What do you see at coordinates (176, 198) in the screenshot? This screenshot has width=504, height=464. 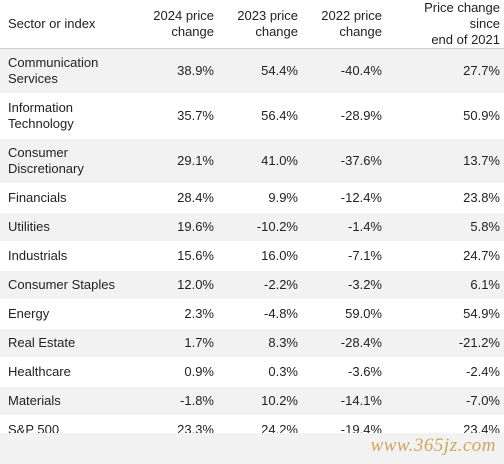 I see `value-cell-y2024: 28.4%` at bounding box center [176, 198].